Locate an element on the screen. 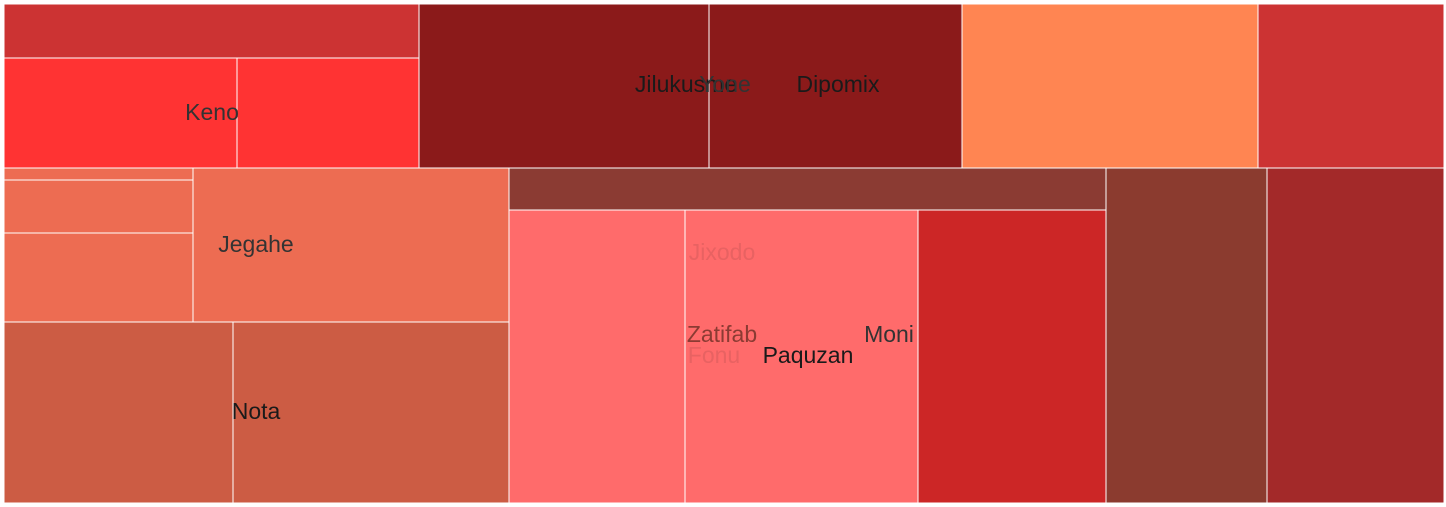  treemap-label: Jixodo is located at coordinates (722, 252).